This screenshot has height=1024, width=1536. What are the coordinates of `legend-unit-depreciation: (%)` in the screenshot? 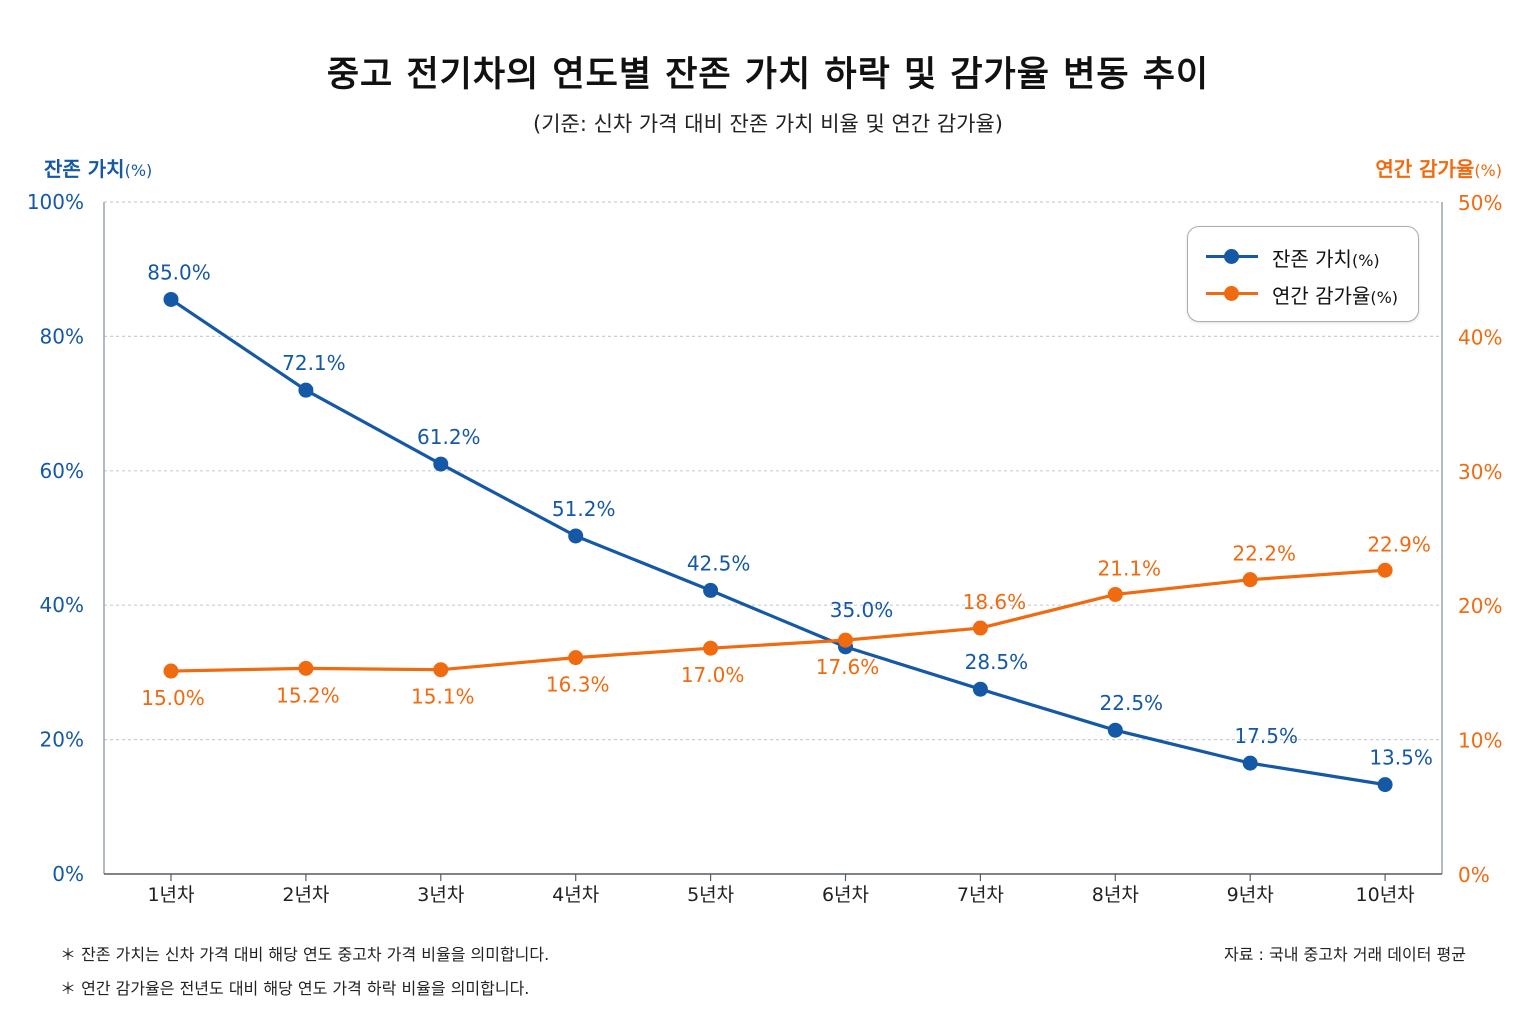 It's located at (1384, 297).